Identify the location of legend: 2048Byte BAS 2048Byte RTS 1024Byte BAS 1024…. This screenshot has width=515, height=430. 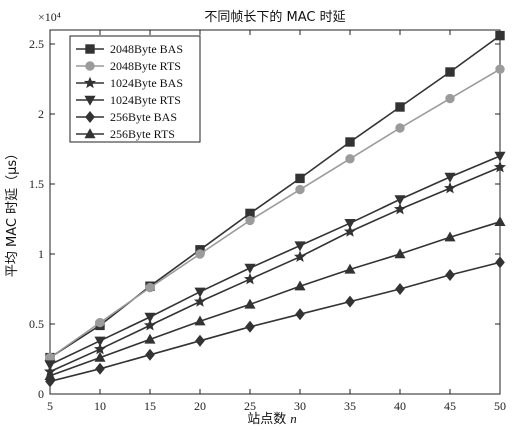
(135, 89).